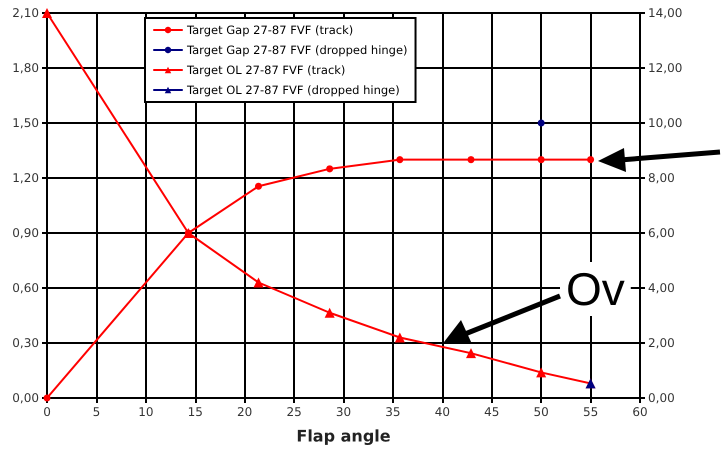 This screenshot has width=722, height=457. I want to click on y-tick-label: 0,90, so click(25, 233).